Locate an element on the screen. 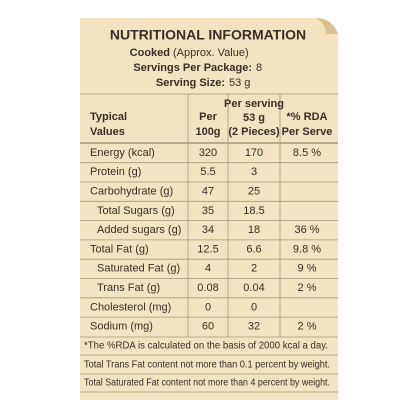 This screenshot has width=416, height=416. per-100g: 320 is located at coordinates (208, 153).